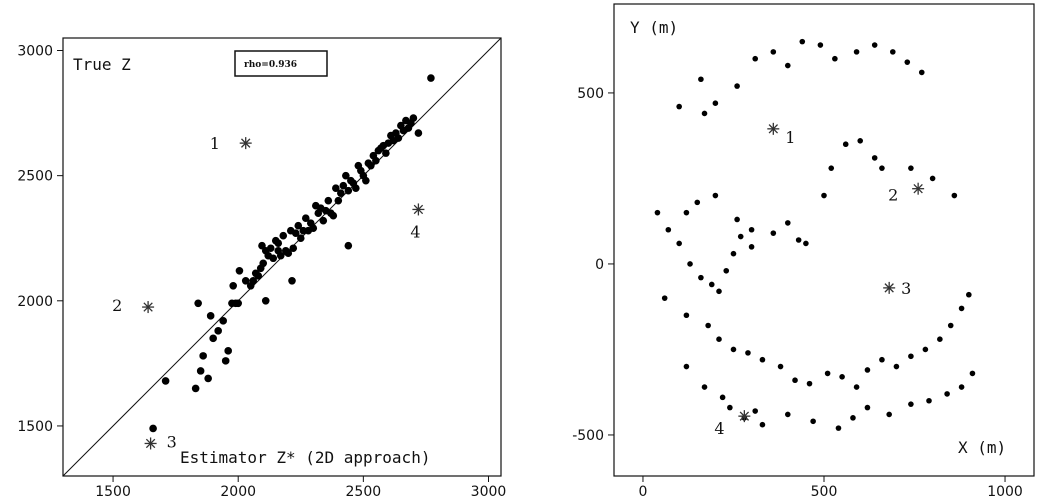 The image size is (1038, 500). Describe the element at coordinates (172, 441) in the screenshot. I see `outlier-label: 3` at that location.